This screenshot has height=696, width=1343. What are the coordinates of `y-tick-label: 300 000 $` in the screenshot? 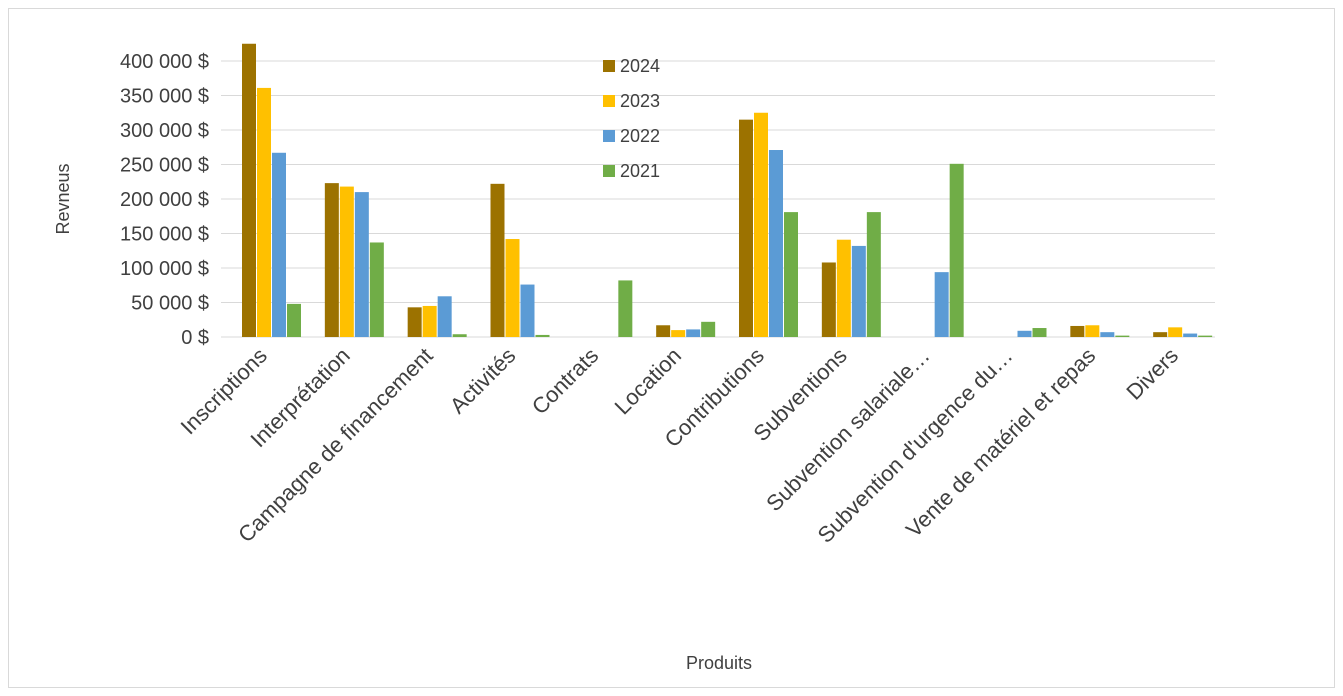 It's located at (164, 131).